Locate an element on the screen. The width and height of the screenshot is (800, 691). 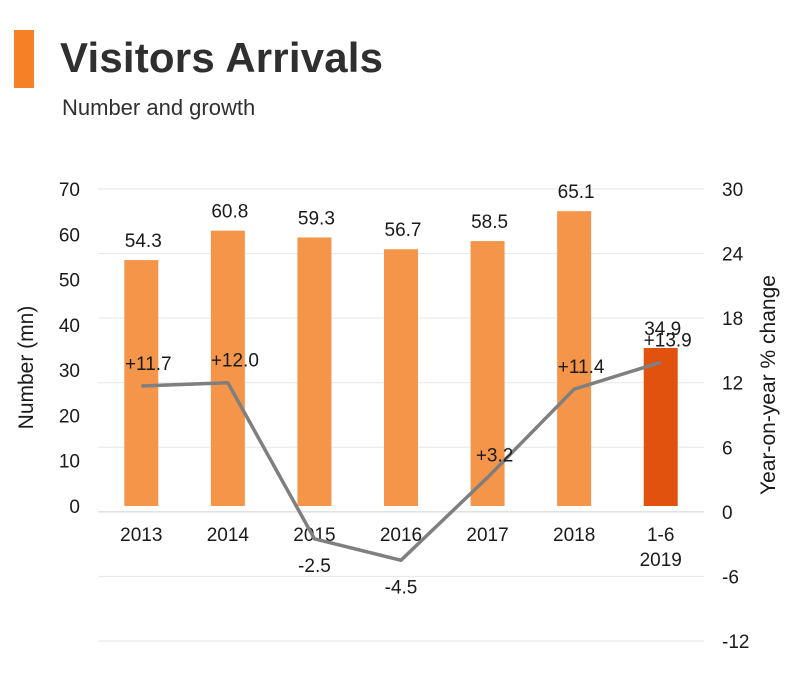
y2-tick-label: -12 is located at coordinates (735, 642).